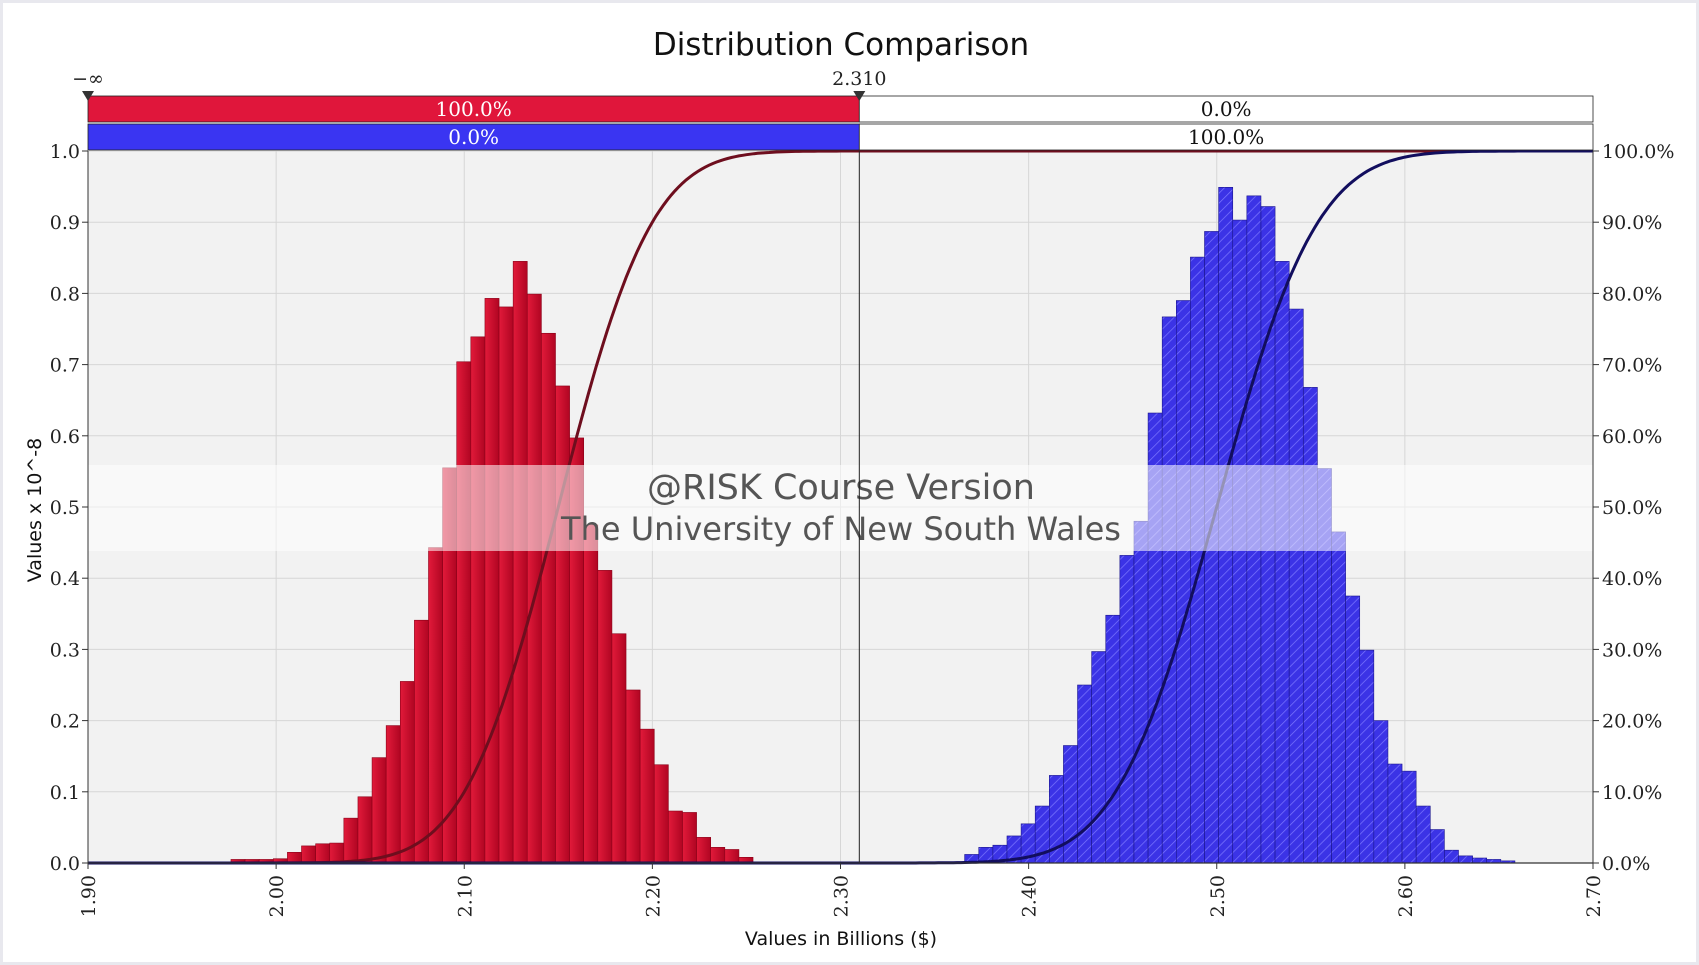 Image resolution: width=1699 pixels, height=965 pixels. What do you see at coordinates (859, 79) in the screenshot?
I see `delimiter-right-label: 2.310` at bounding box center [859, 79].